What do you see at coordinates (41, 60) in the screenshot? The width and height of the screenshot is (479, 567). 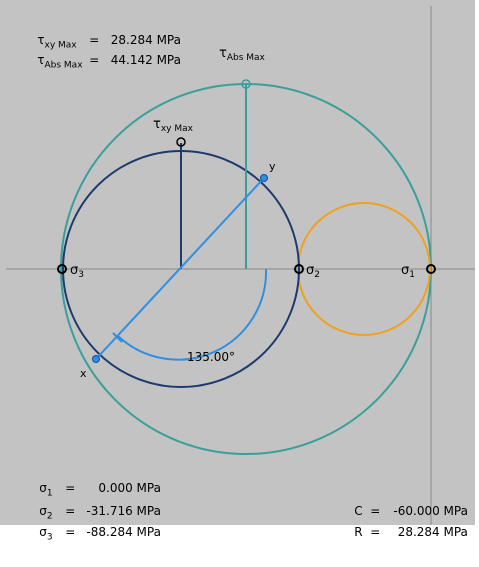 I see `tabs-symbol: τ` at bounding box center [41, 60].